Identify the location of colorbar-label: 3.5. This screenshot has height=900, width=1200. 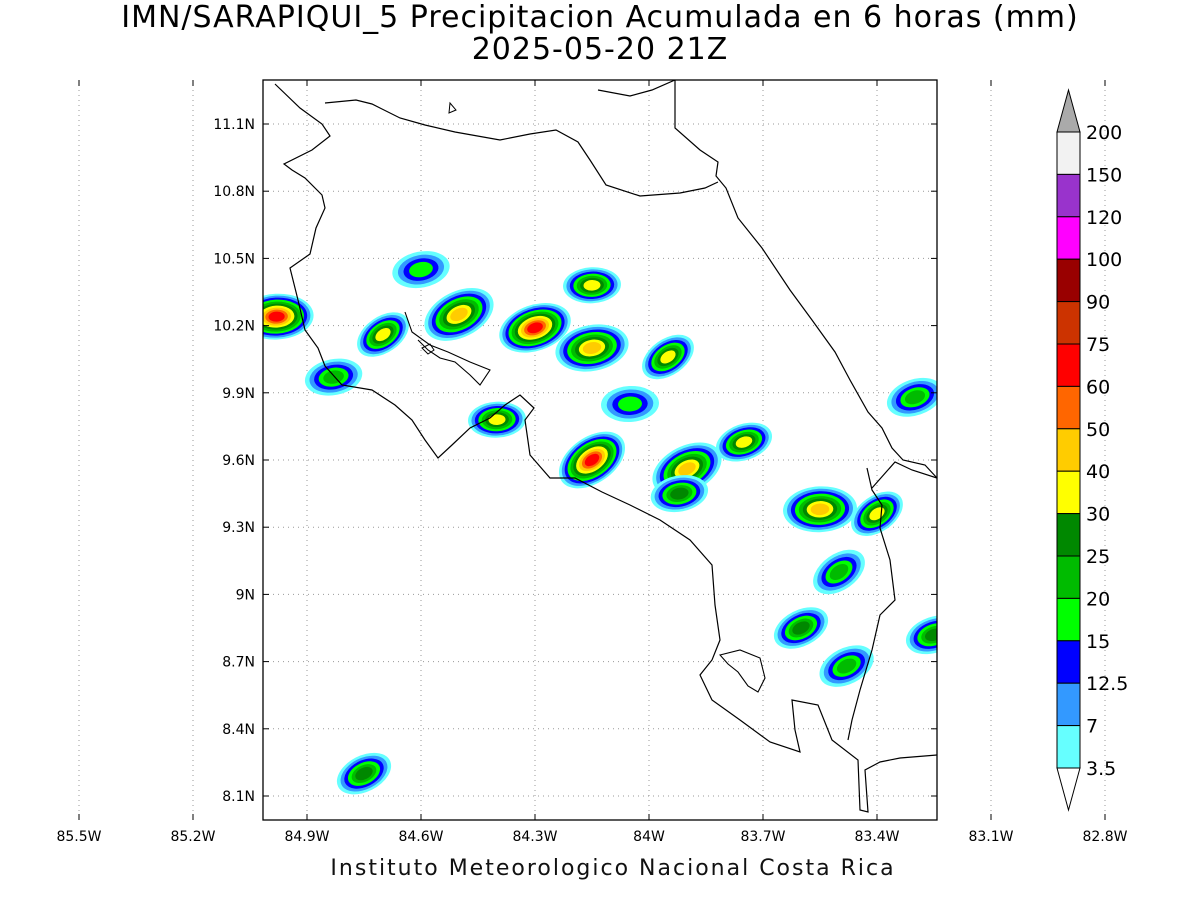
(1101, 769).